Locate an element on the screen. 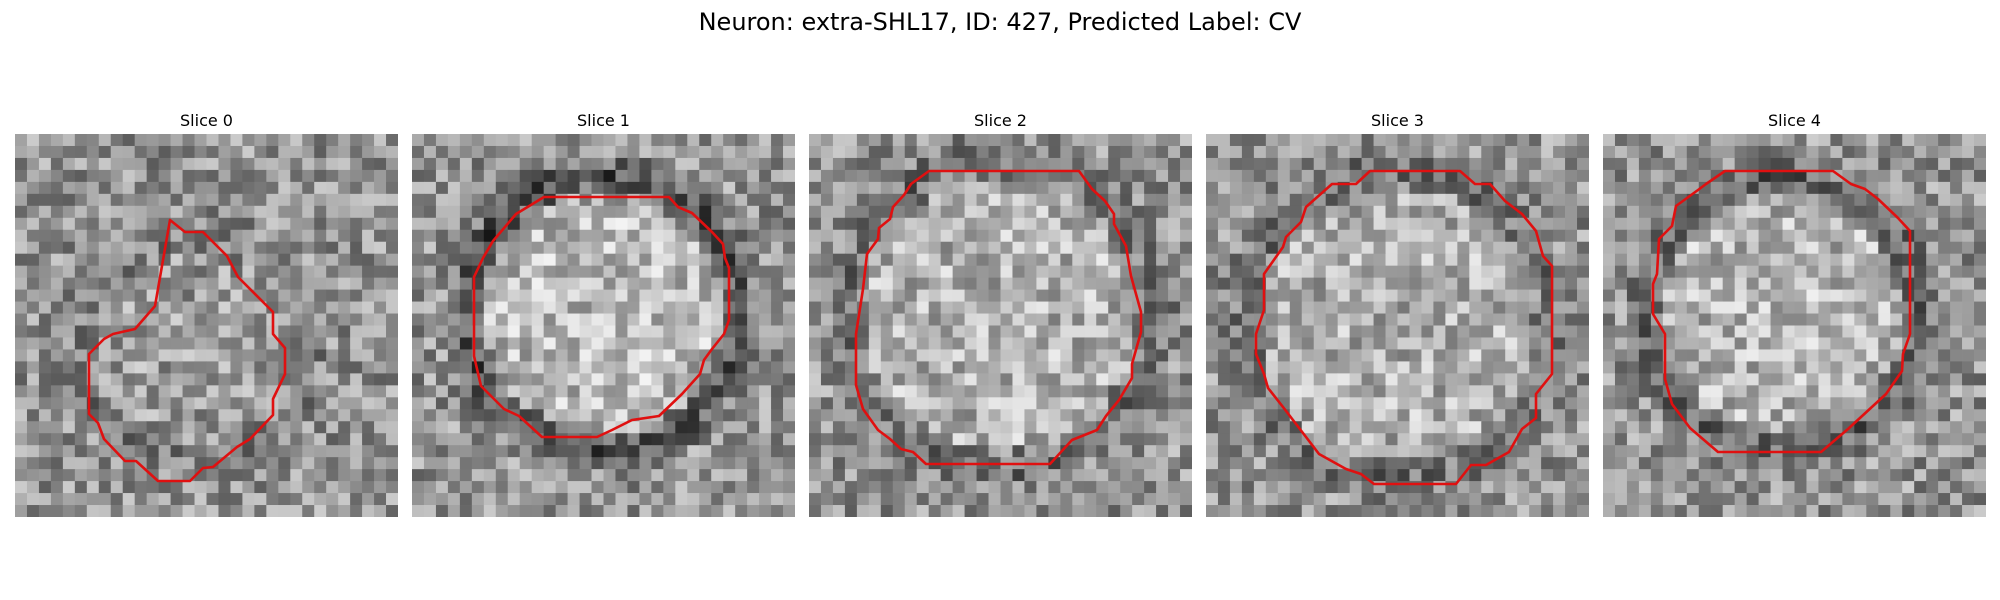  slice-panel-2: Slice 2 is located at coordinates (1000, 312).